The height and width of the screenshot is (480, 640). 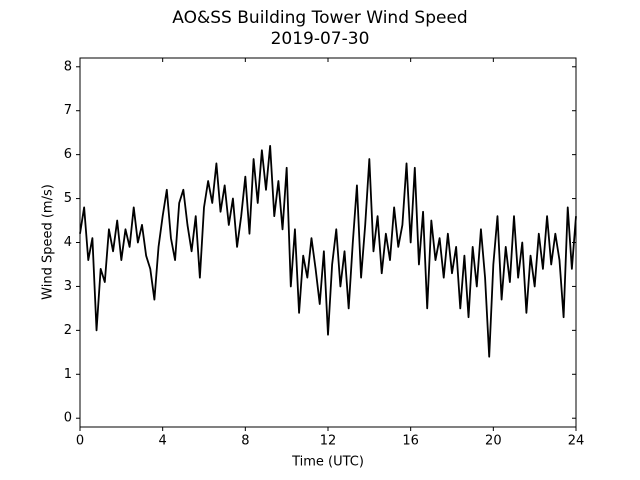 What do you see at coordinates (493, 441) in the screenshot?
I see `x-tick-label: 20` at bounding box center [493, 441].